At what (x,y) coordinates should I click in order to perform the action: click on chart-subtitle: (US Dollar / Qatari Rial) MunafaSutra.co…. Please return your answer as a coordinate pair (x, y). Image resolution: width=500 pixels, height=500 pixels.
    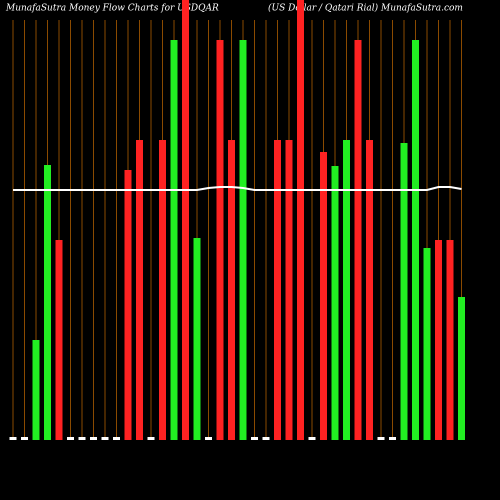
    Looking at the image, I should click on (365, 8).